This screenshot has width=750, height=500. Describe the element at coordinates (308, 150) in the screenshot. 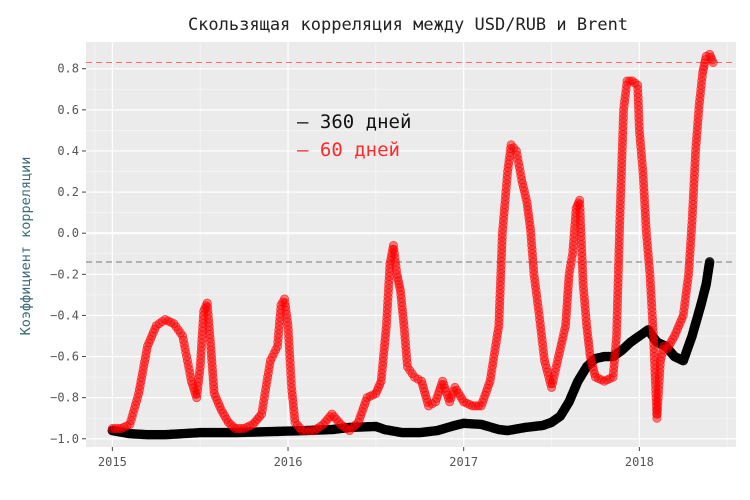

I see `legend-dash-60: –` at that location.